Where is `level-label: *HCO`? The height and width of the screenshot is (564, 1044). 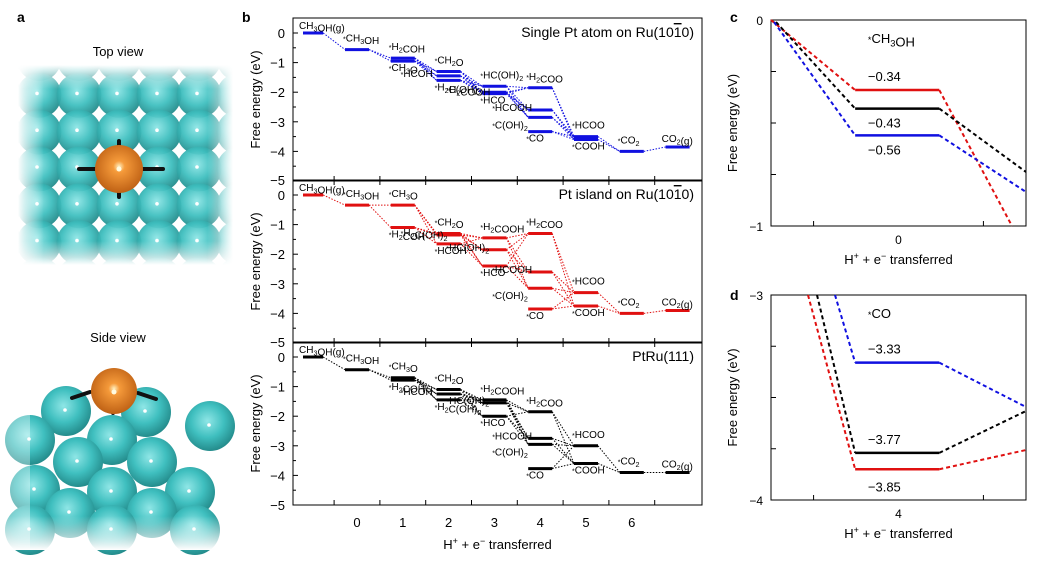
level-label: *HCO is located at coordinates (492, 423).